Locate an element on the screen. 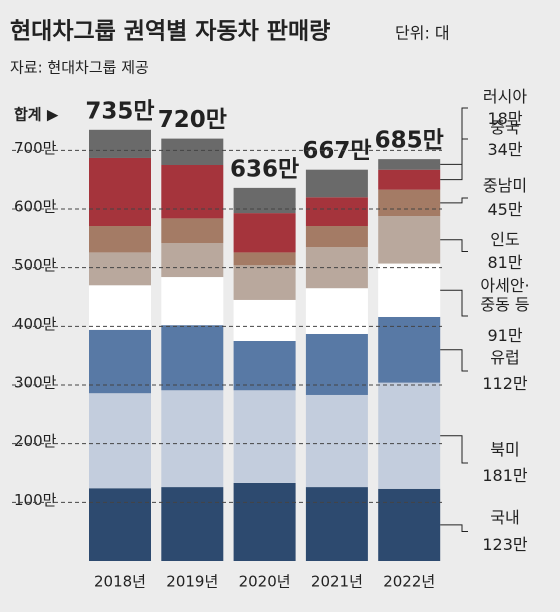 The image size is (560, 612). legend-value: 181만 is located at coordinates (505, 475).